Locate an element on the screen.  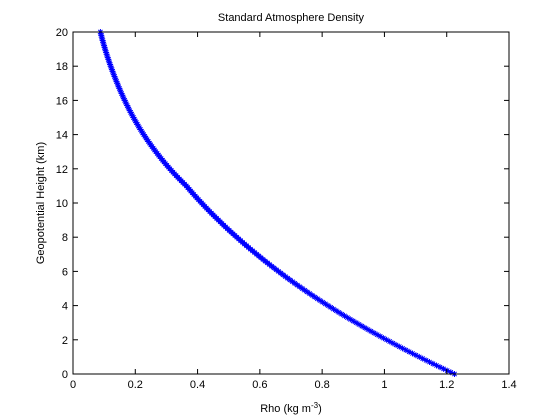
y-tick-label: 4 is located at coordinates (65, 307).